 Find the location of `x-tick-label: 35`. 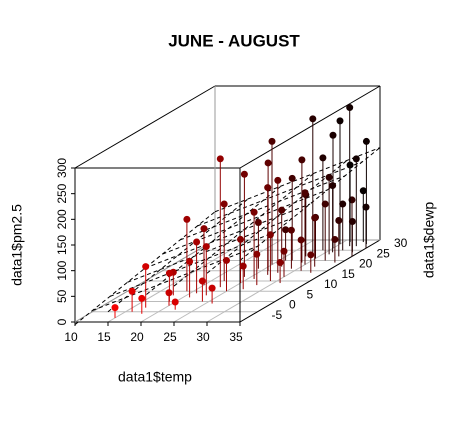

x-tick-label: 35 is located at coordinates (236, 337).